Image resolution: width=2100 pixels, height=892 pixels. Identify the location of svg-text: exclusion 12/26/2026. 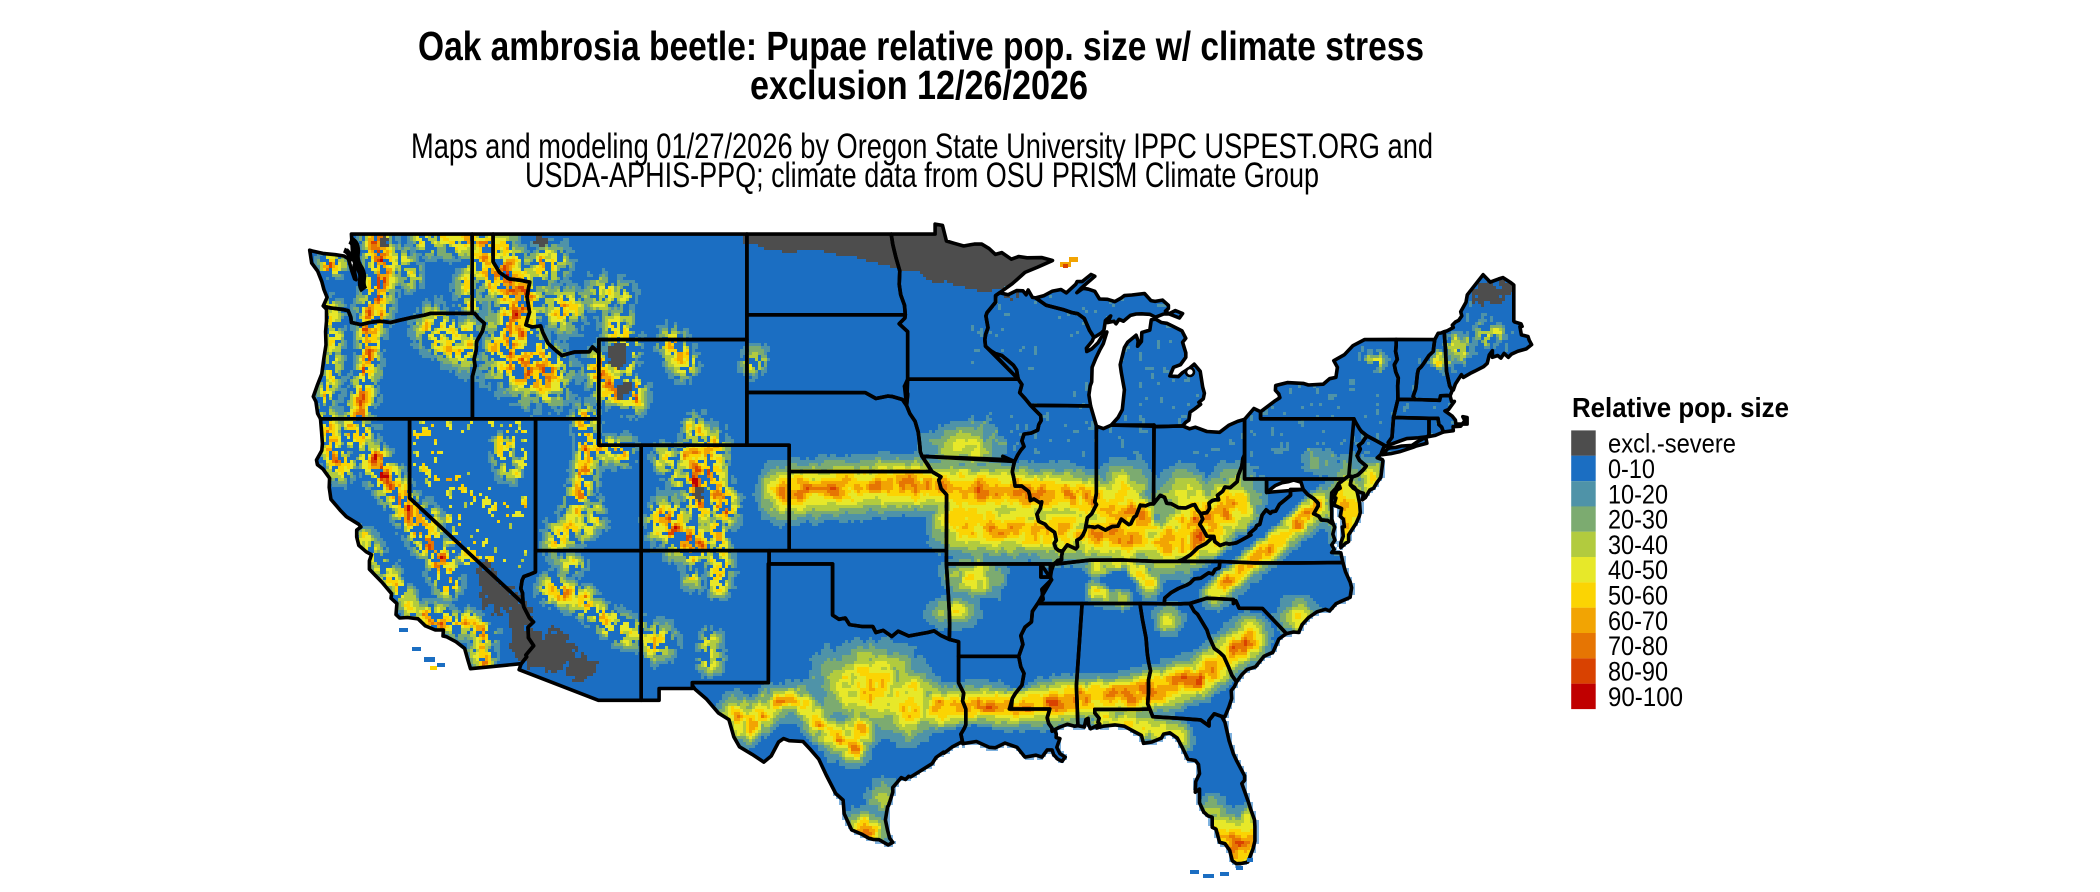
(919, 85).